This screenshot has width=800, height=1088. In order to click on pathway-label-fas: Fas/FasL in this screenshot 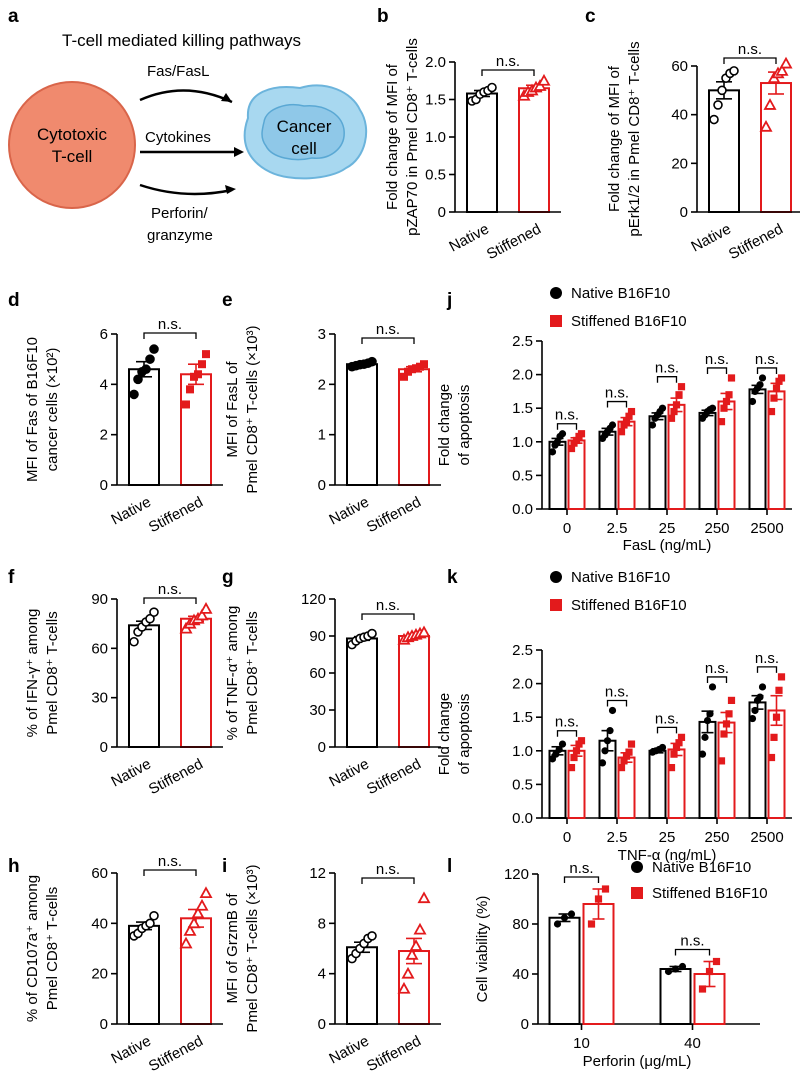, I will do `click(178, 71)`.